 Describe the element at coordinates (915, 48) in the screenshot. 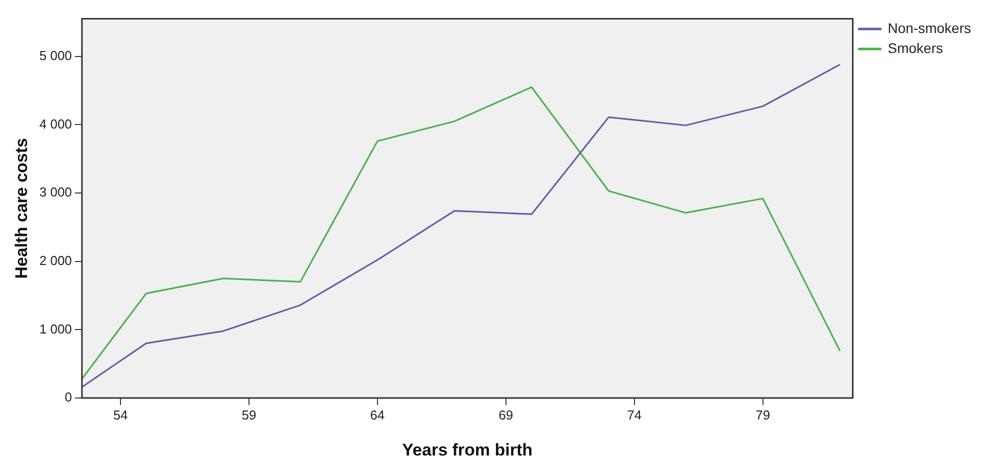

I see `legend-label: Smokers` at that location.